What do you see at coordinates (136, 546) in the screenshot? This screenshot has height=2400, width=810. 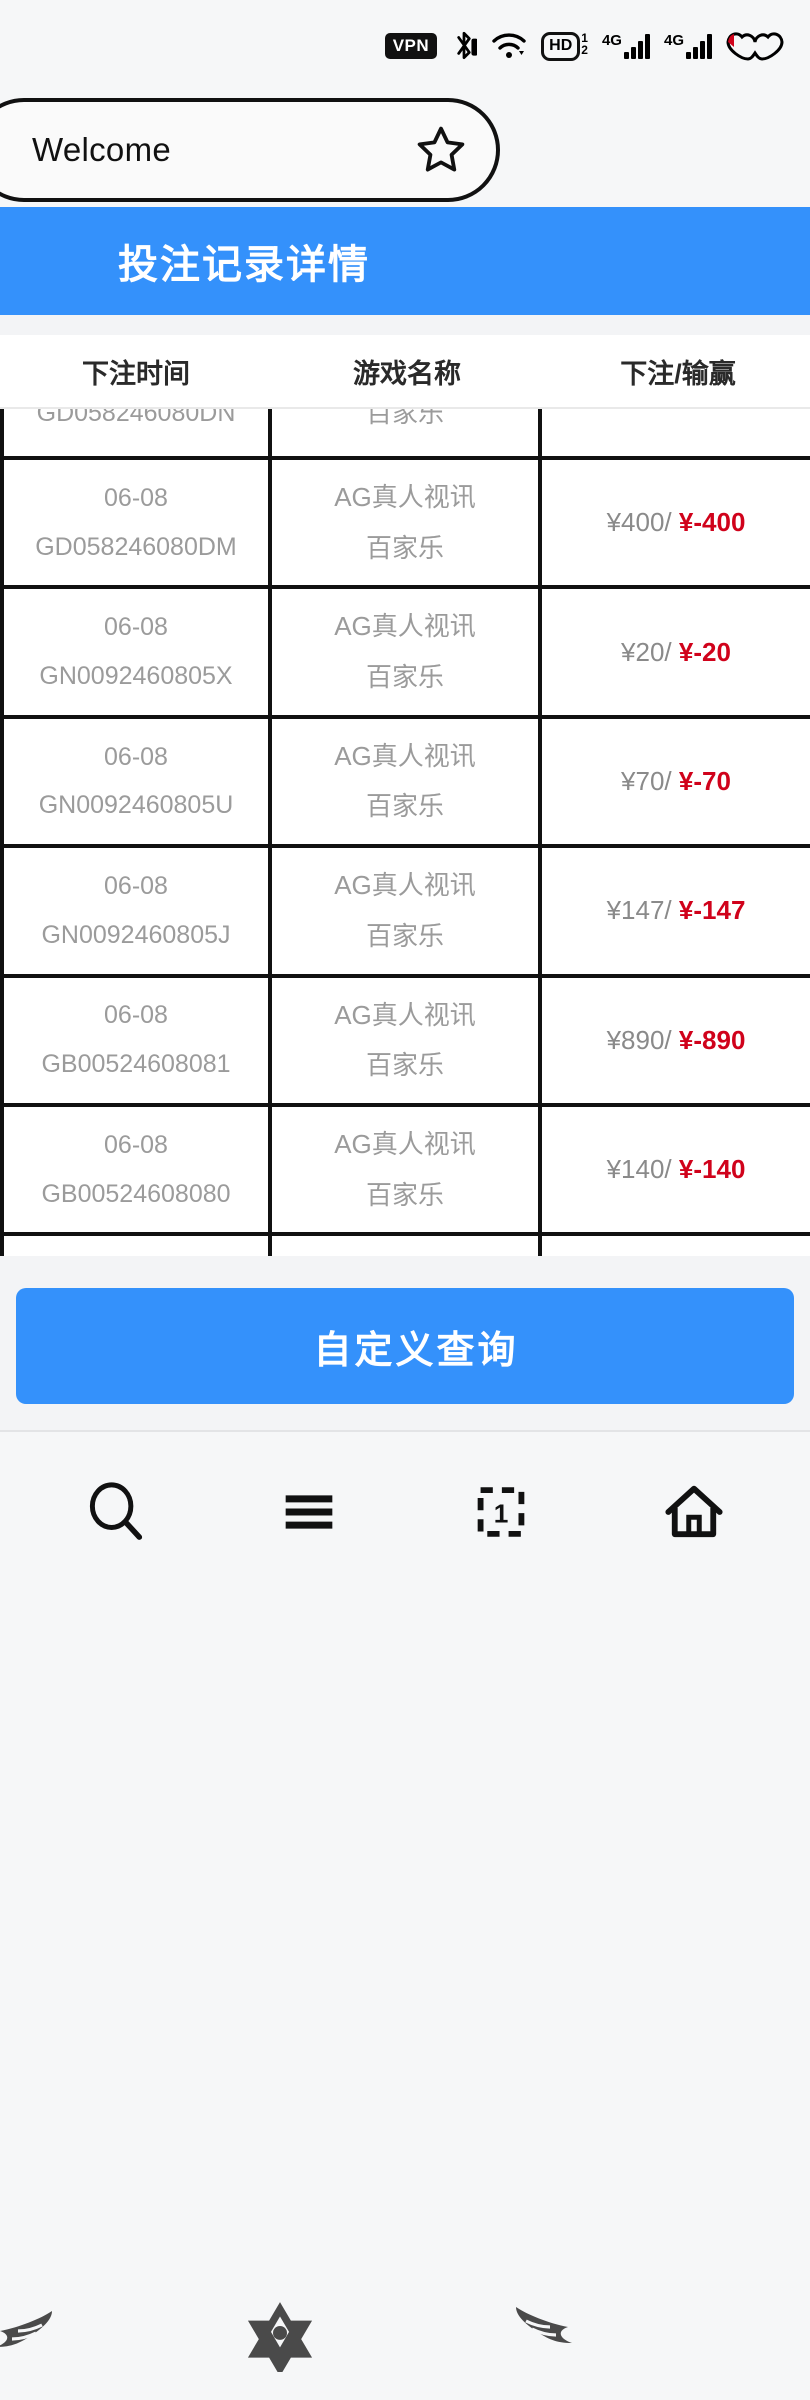 I see `bet-id: GD058246080DM` at bounding box center [136, 546].